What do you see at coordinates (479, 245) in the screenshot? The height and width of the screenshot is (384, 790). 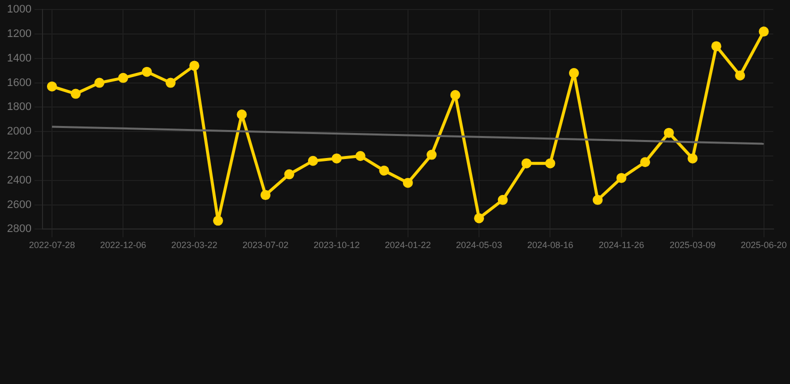 I see `x-tick-label: 2024-05-03` at bounding box center [479, 245].